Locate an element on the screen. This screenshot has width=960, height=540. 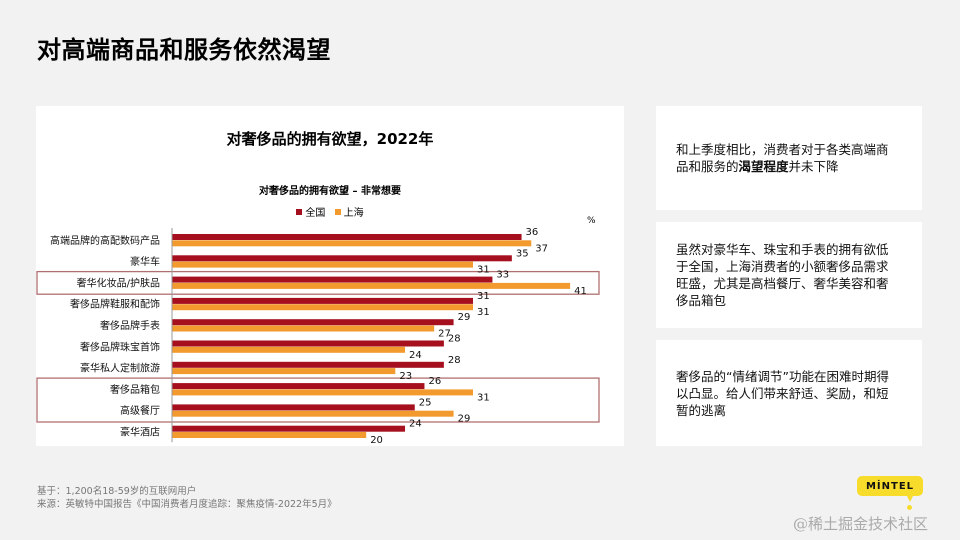
data-label-national: 25 is located at coordinates (425, 402).